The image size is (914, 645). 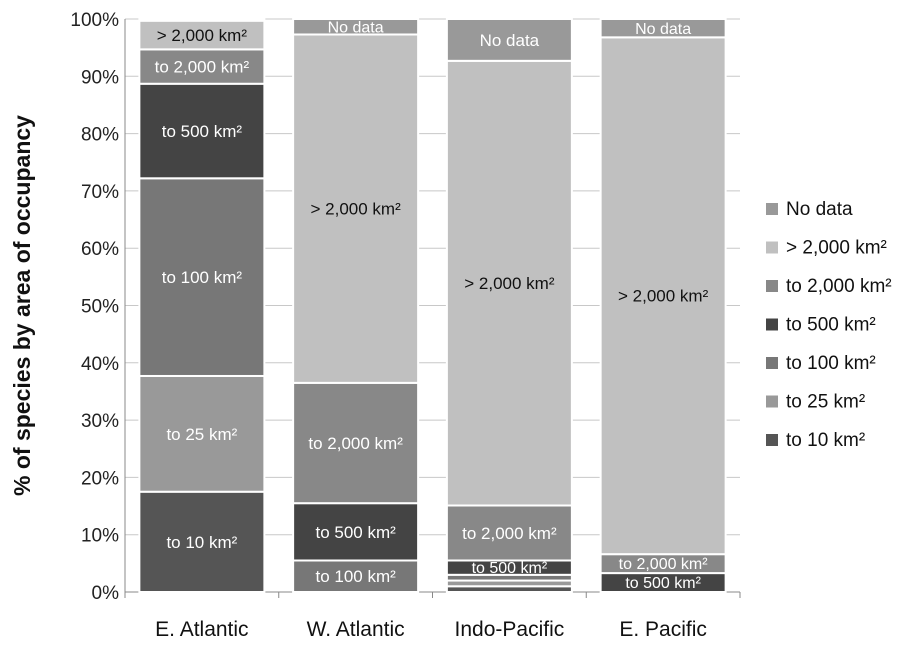 What do you see at coordinates (356, 629) in the screenshot?
I see `x-tick-label: W. Atlantic` at bounding box center [356, 629].